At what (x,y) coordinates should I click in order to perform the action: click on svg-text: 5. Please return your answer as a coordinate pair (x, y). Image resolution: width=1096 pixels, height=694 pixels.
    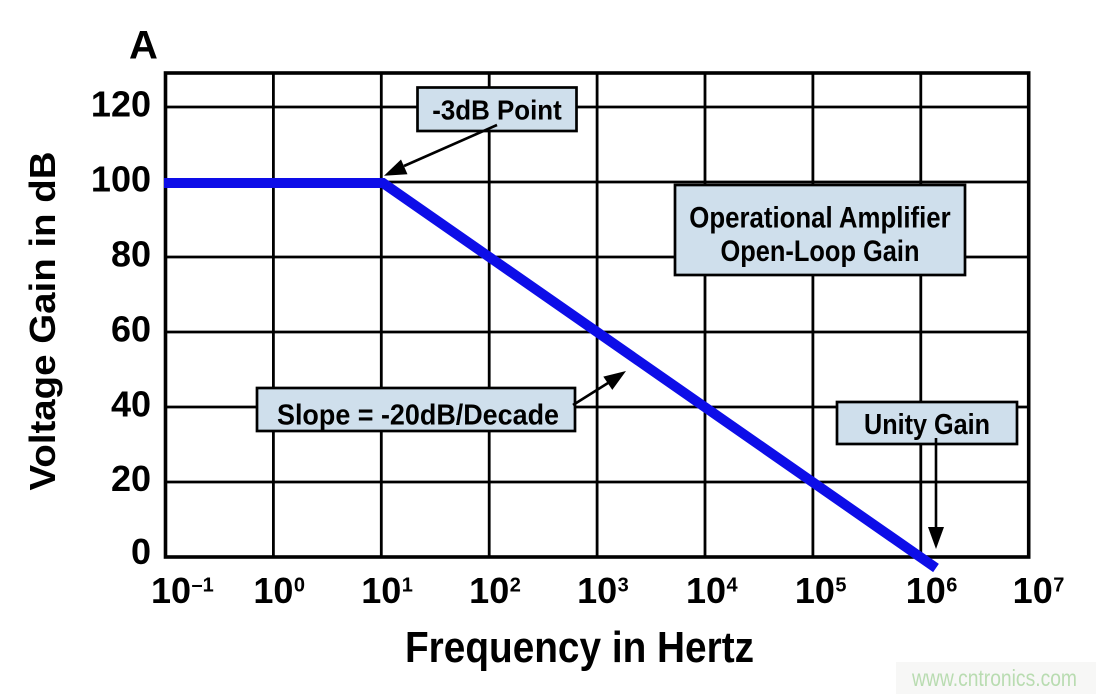
    Looking at the image, I should click on (840, 586).